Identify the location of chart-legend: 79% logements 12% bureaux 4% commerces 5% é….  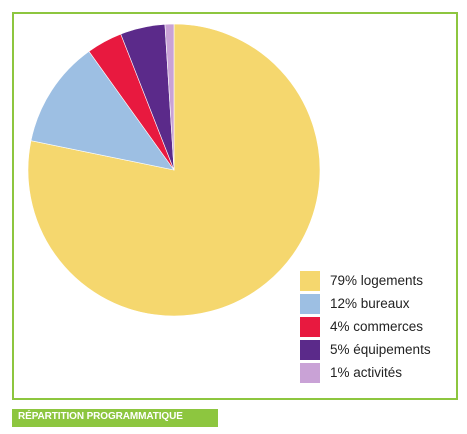
(382, 327).